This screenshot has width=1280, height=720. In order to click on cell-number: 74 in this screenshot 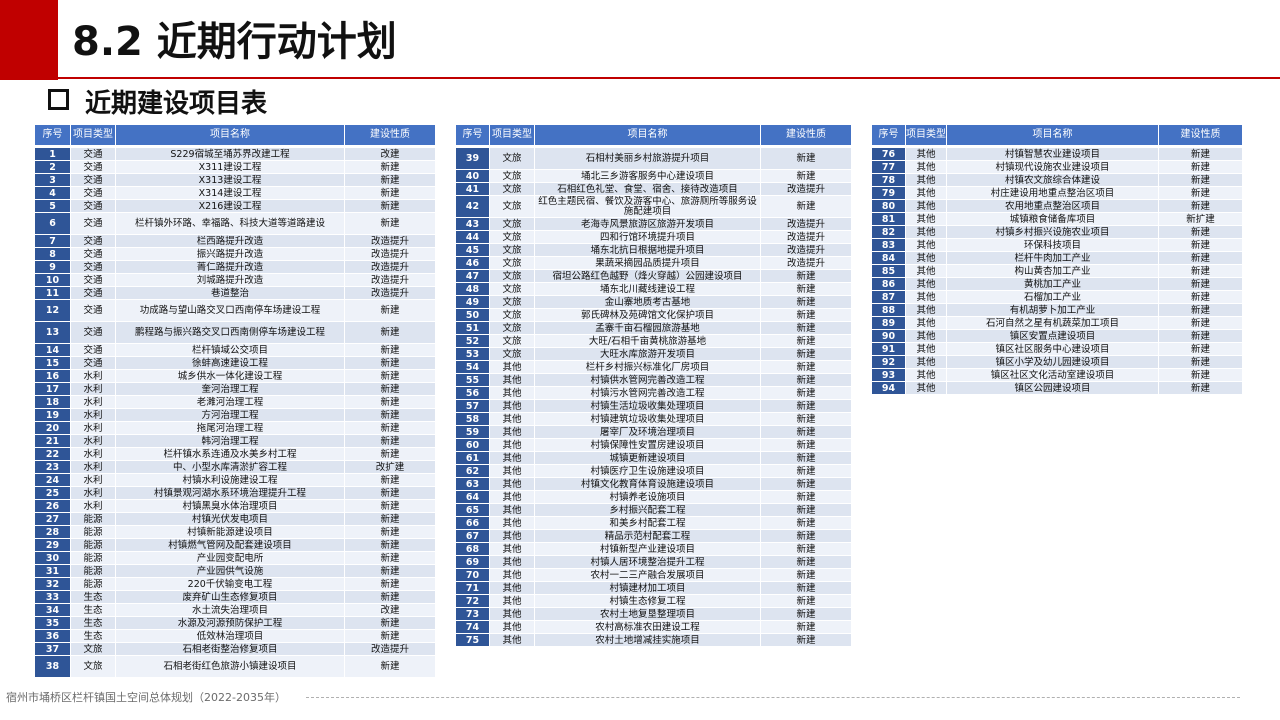, I will do `click(472, 627)`.